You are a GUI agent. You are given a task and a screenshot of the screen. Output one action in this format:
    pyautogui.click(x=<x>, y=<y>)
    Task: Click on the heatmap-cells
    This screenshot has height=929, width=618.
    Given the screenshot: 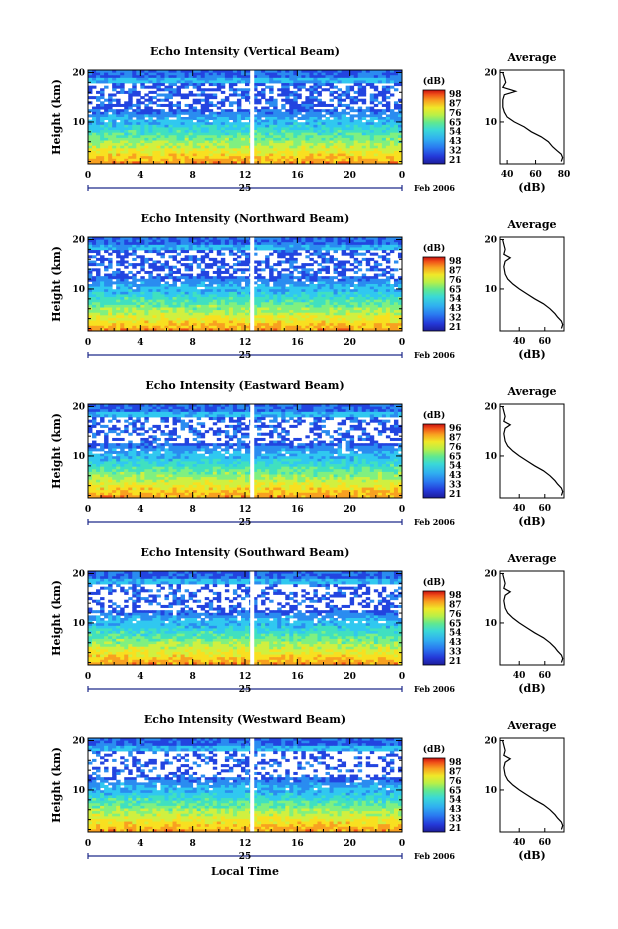 What is the action you would take?
    pyautogui.click(x=245, y=284)
    